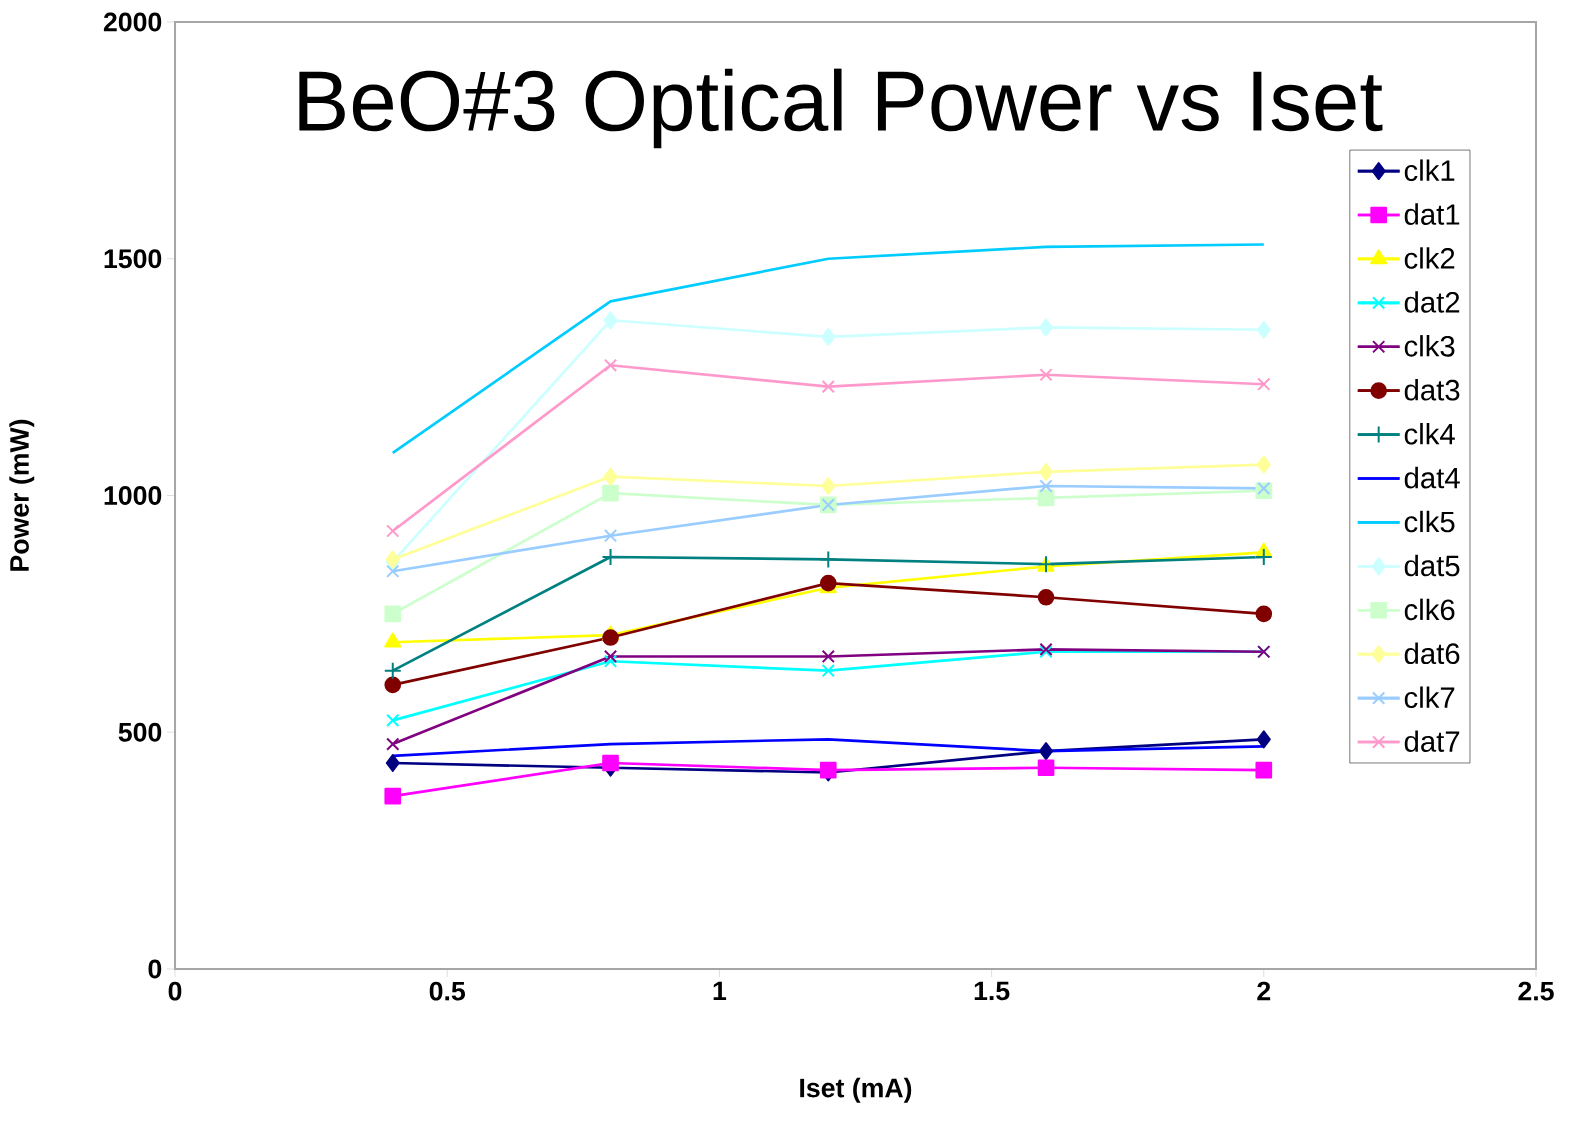  Describe the element at coordinates (1432, 741) in the screenshot. I see `legend-label: dat7` at that location.